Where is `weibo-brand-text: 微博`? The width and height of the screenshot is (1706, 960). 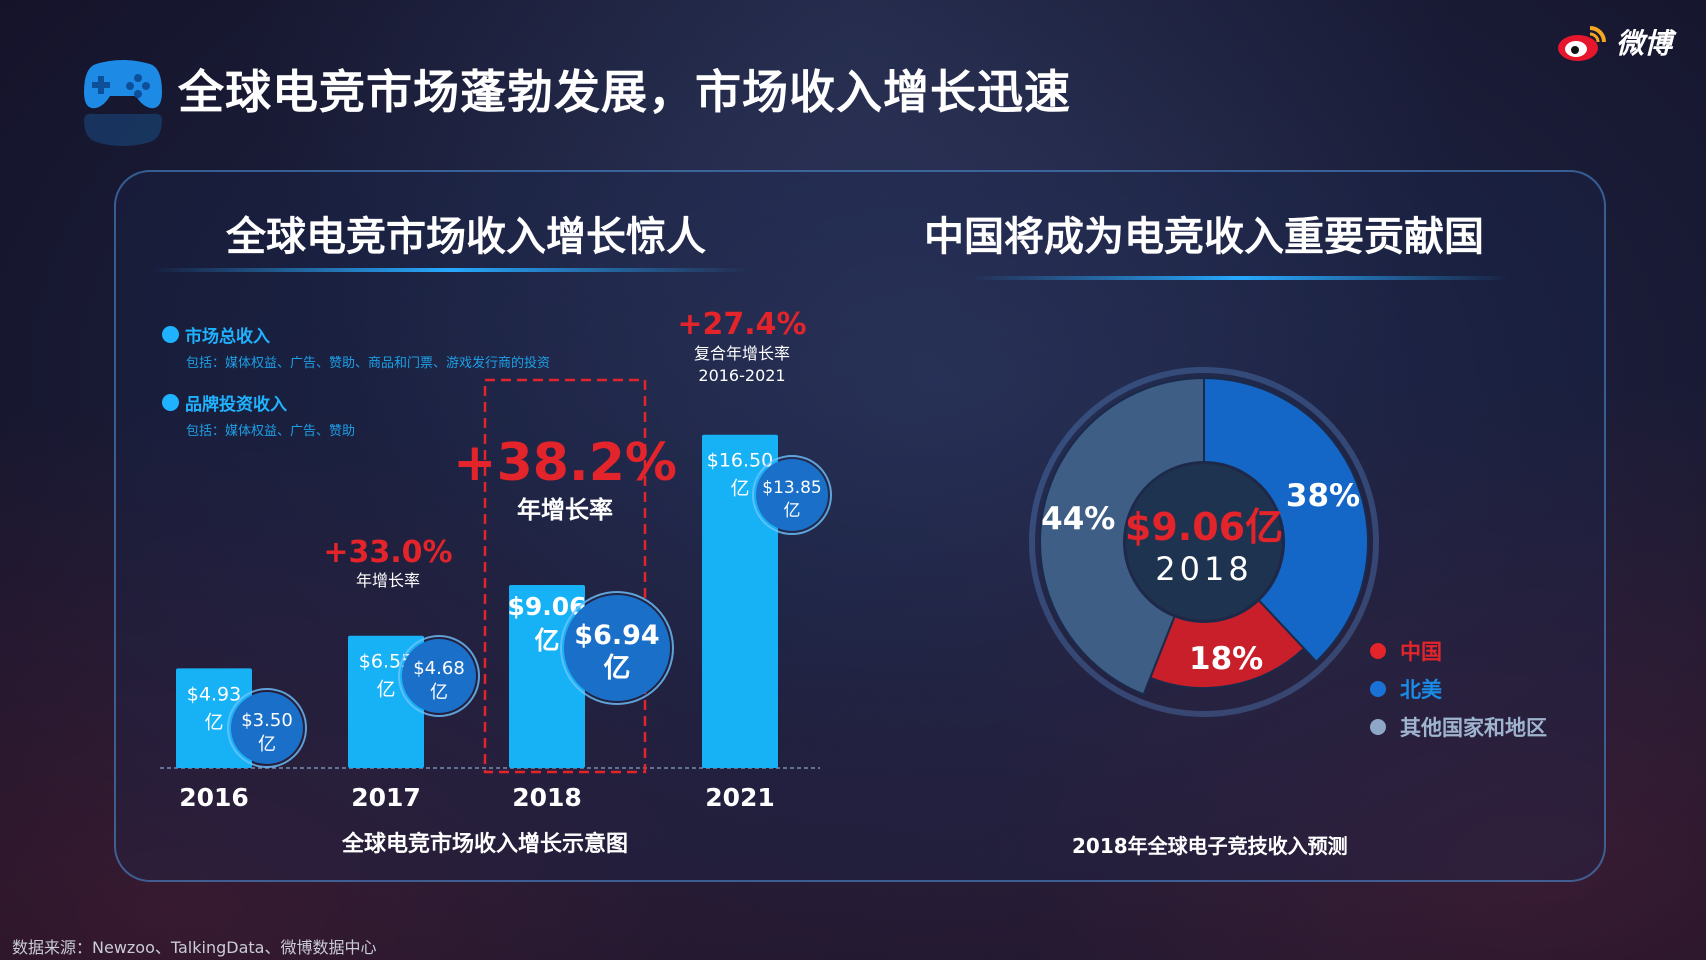
weibo-brand-text: 微博 is located at coordinates (1644, 43).